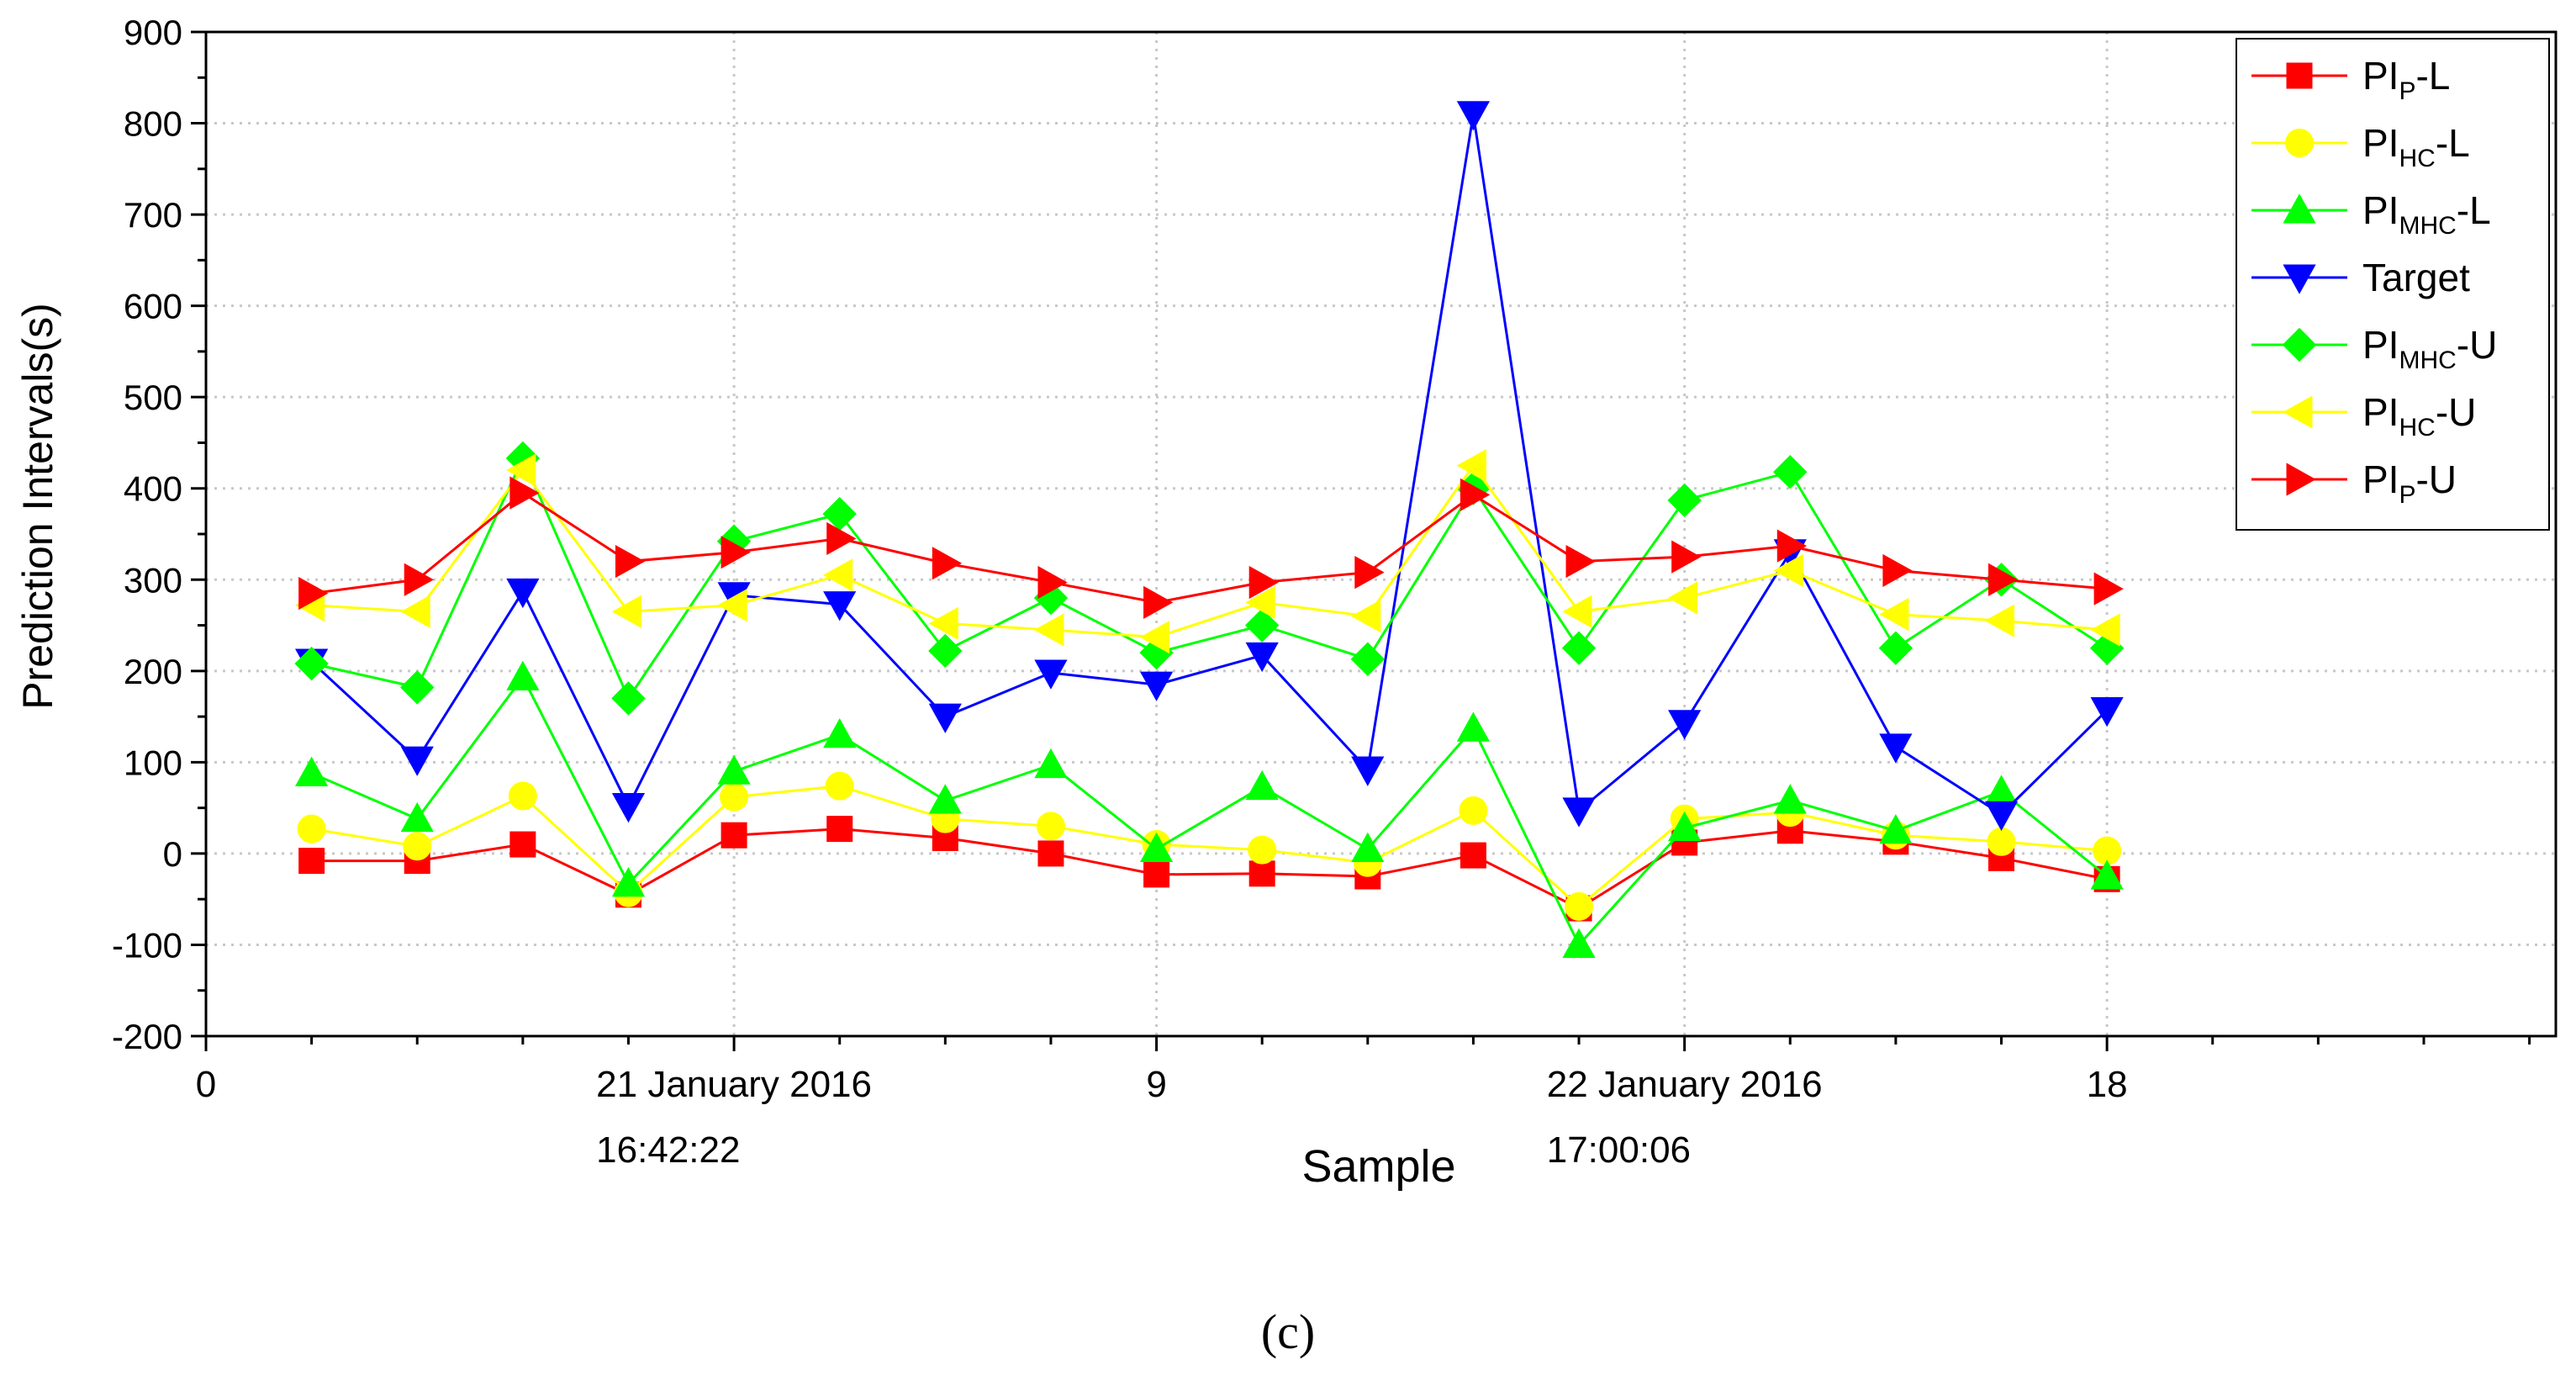  What do you see at coordinates (153, 215) in the screenshot?
I see `y-tick-label: 700` at bounding box center [153, 215].